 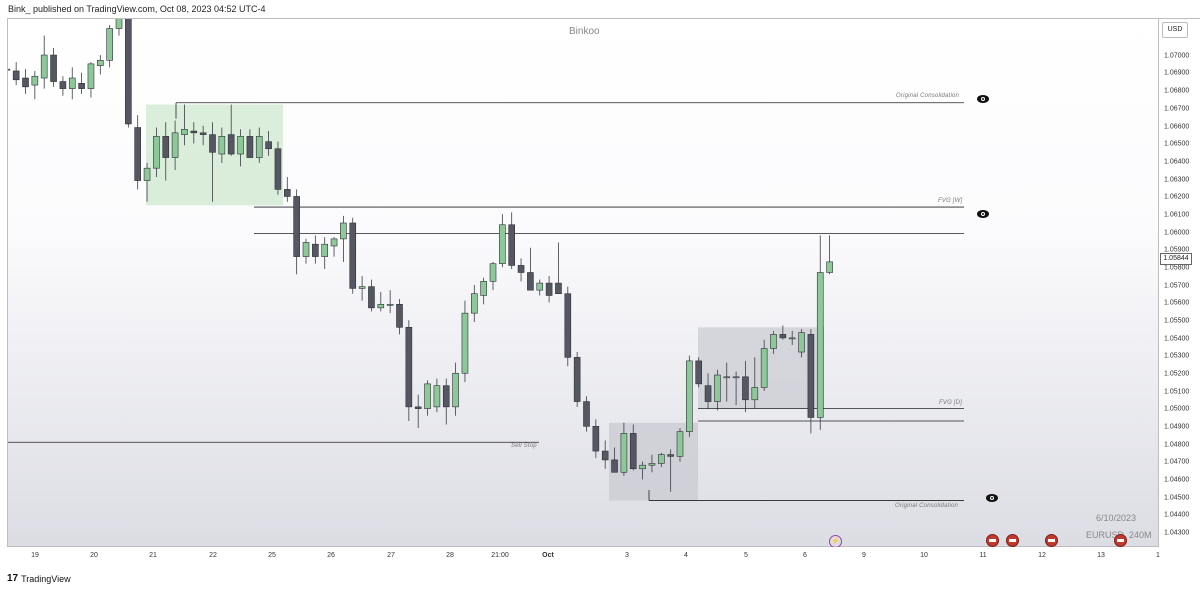 I want to click on price-tick-label: 1.05500, so click(x=1177, y=321).